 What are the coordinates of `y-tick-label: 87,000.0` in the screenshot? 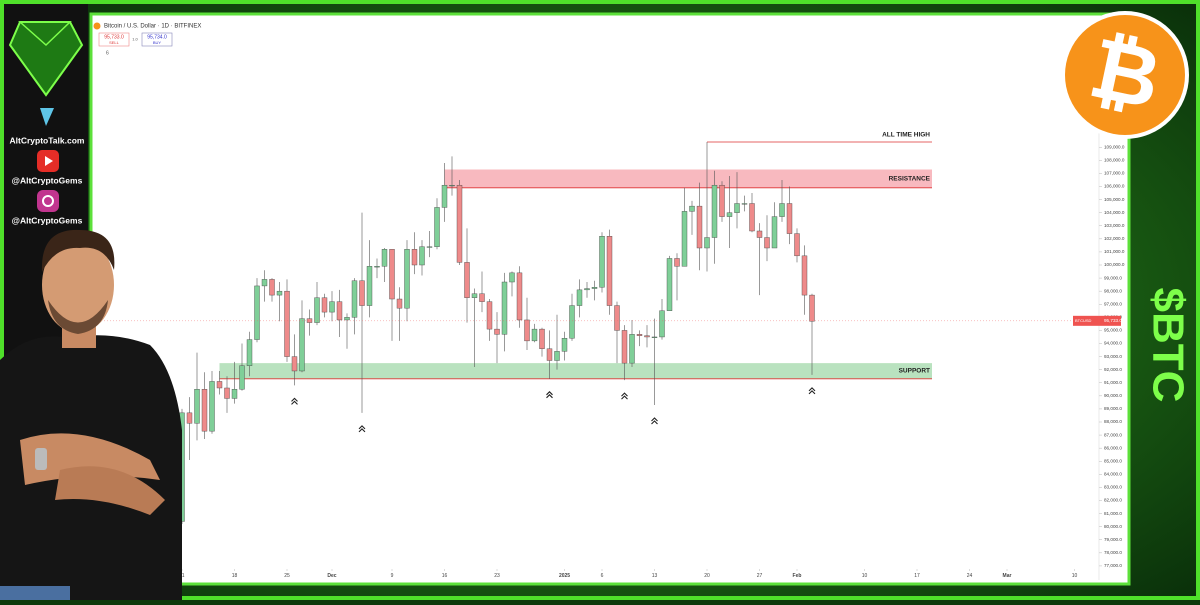 It's located at (1113, 434).